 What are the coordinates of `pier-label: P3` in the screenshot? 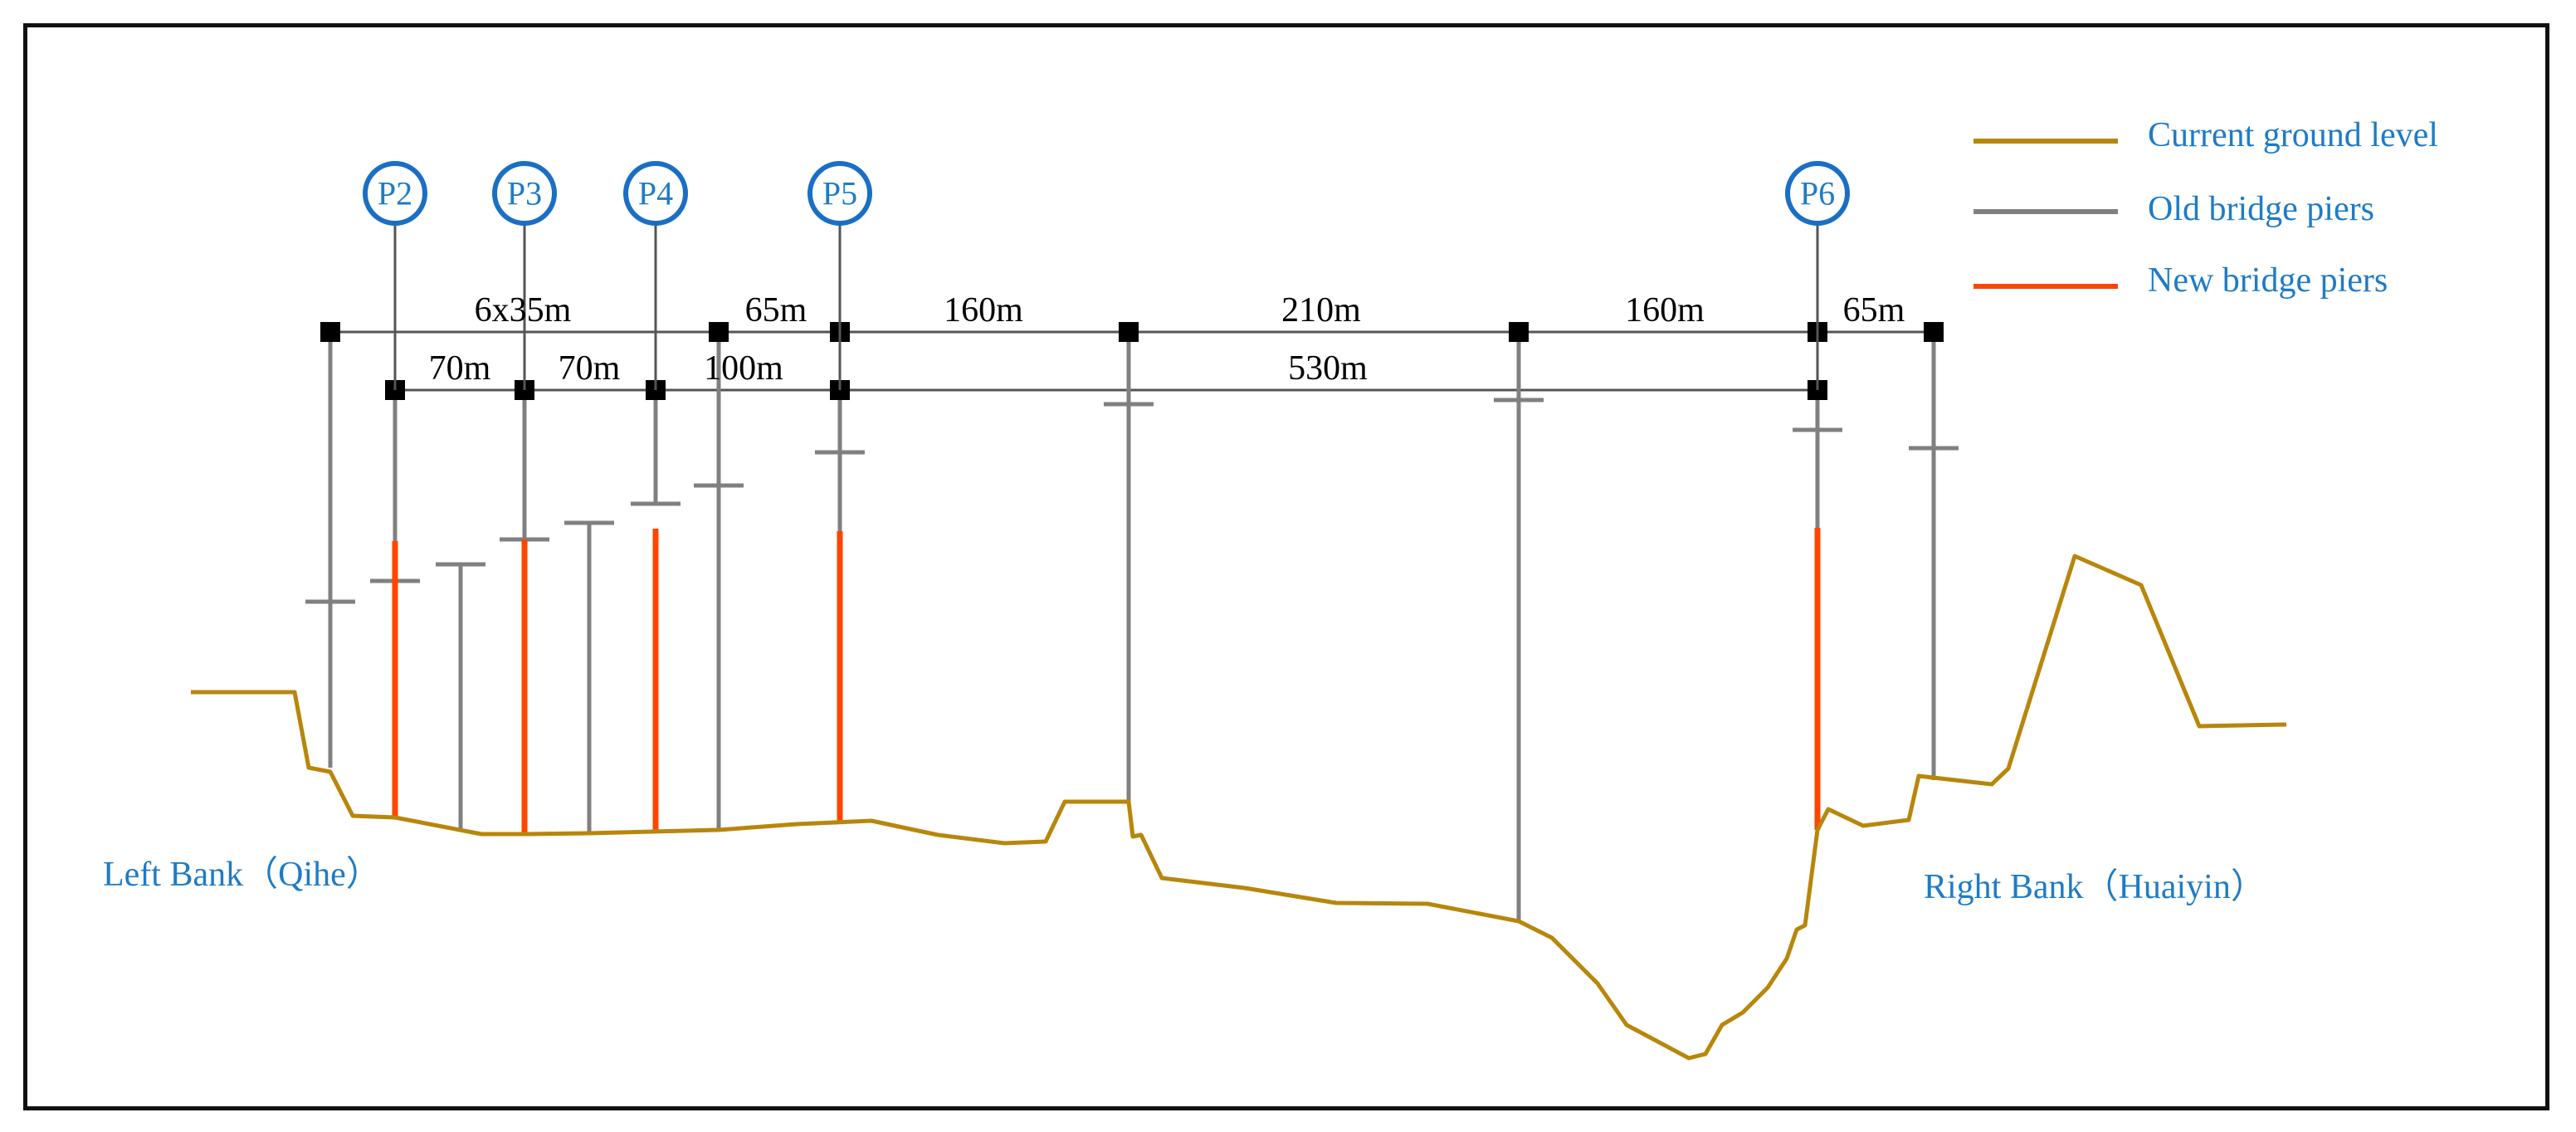 It's located at (525, 193).